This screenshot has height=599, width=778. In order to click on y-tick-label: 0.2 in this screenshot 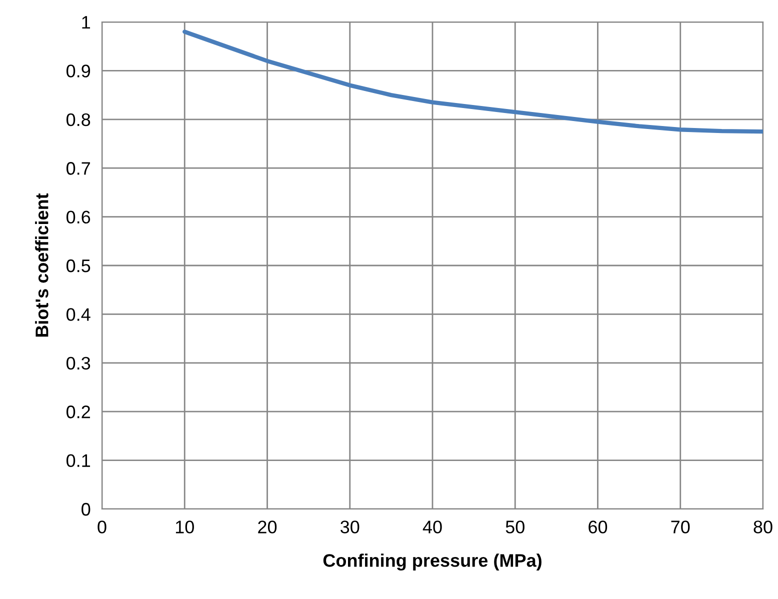, I will do `click(78, 412)`.